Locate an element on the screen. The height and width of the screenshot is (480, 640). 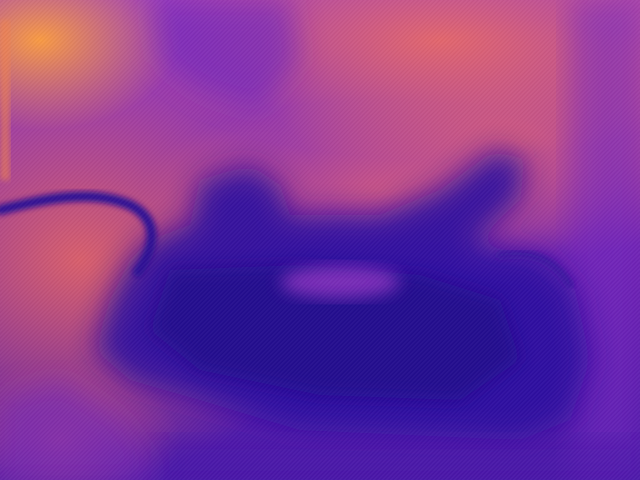
left-edge-strip is located at coordinates (5, 100).